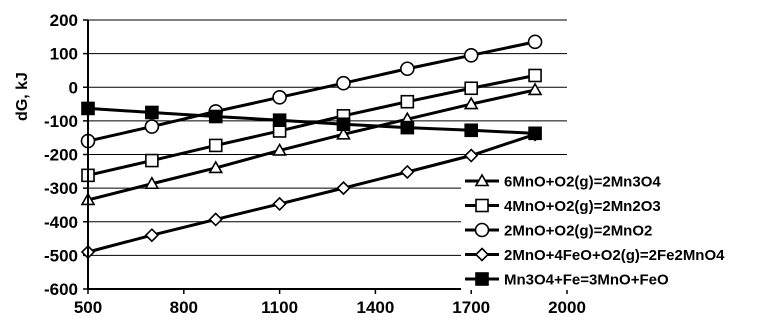 This screenshot has width=782, height=327. I want to click on x-tick-label: 1700, so click(471, 307).